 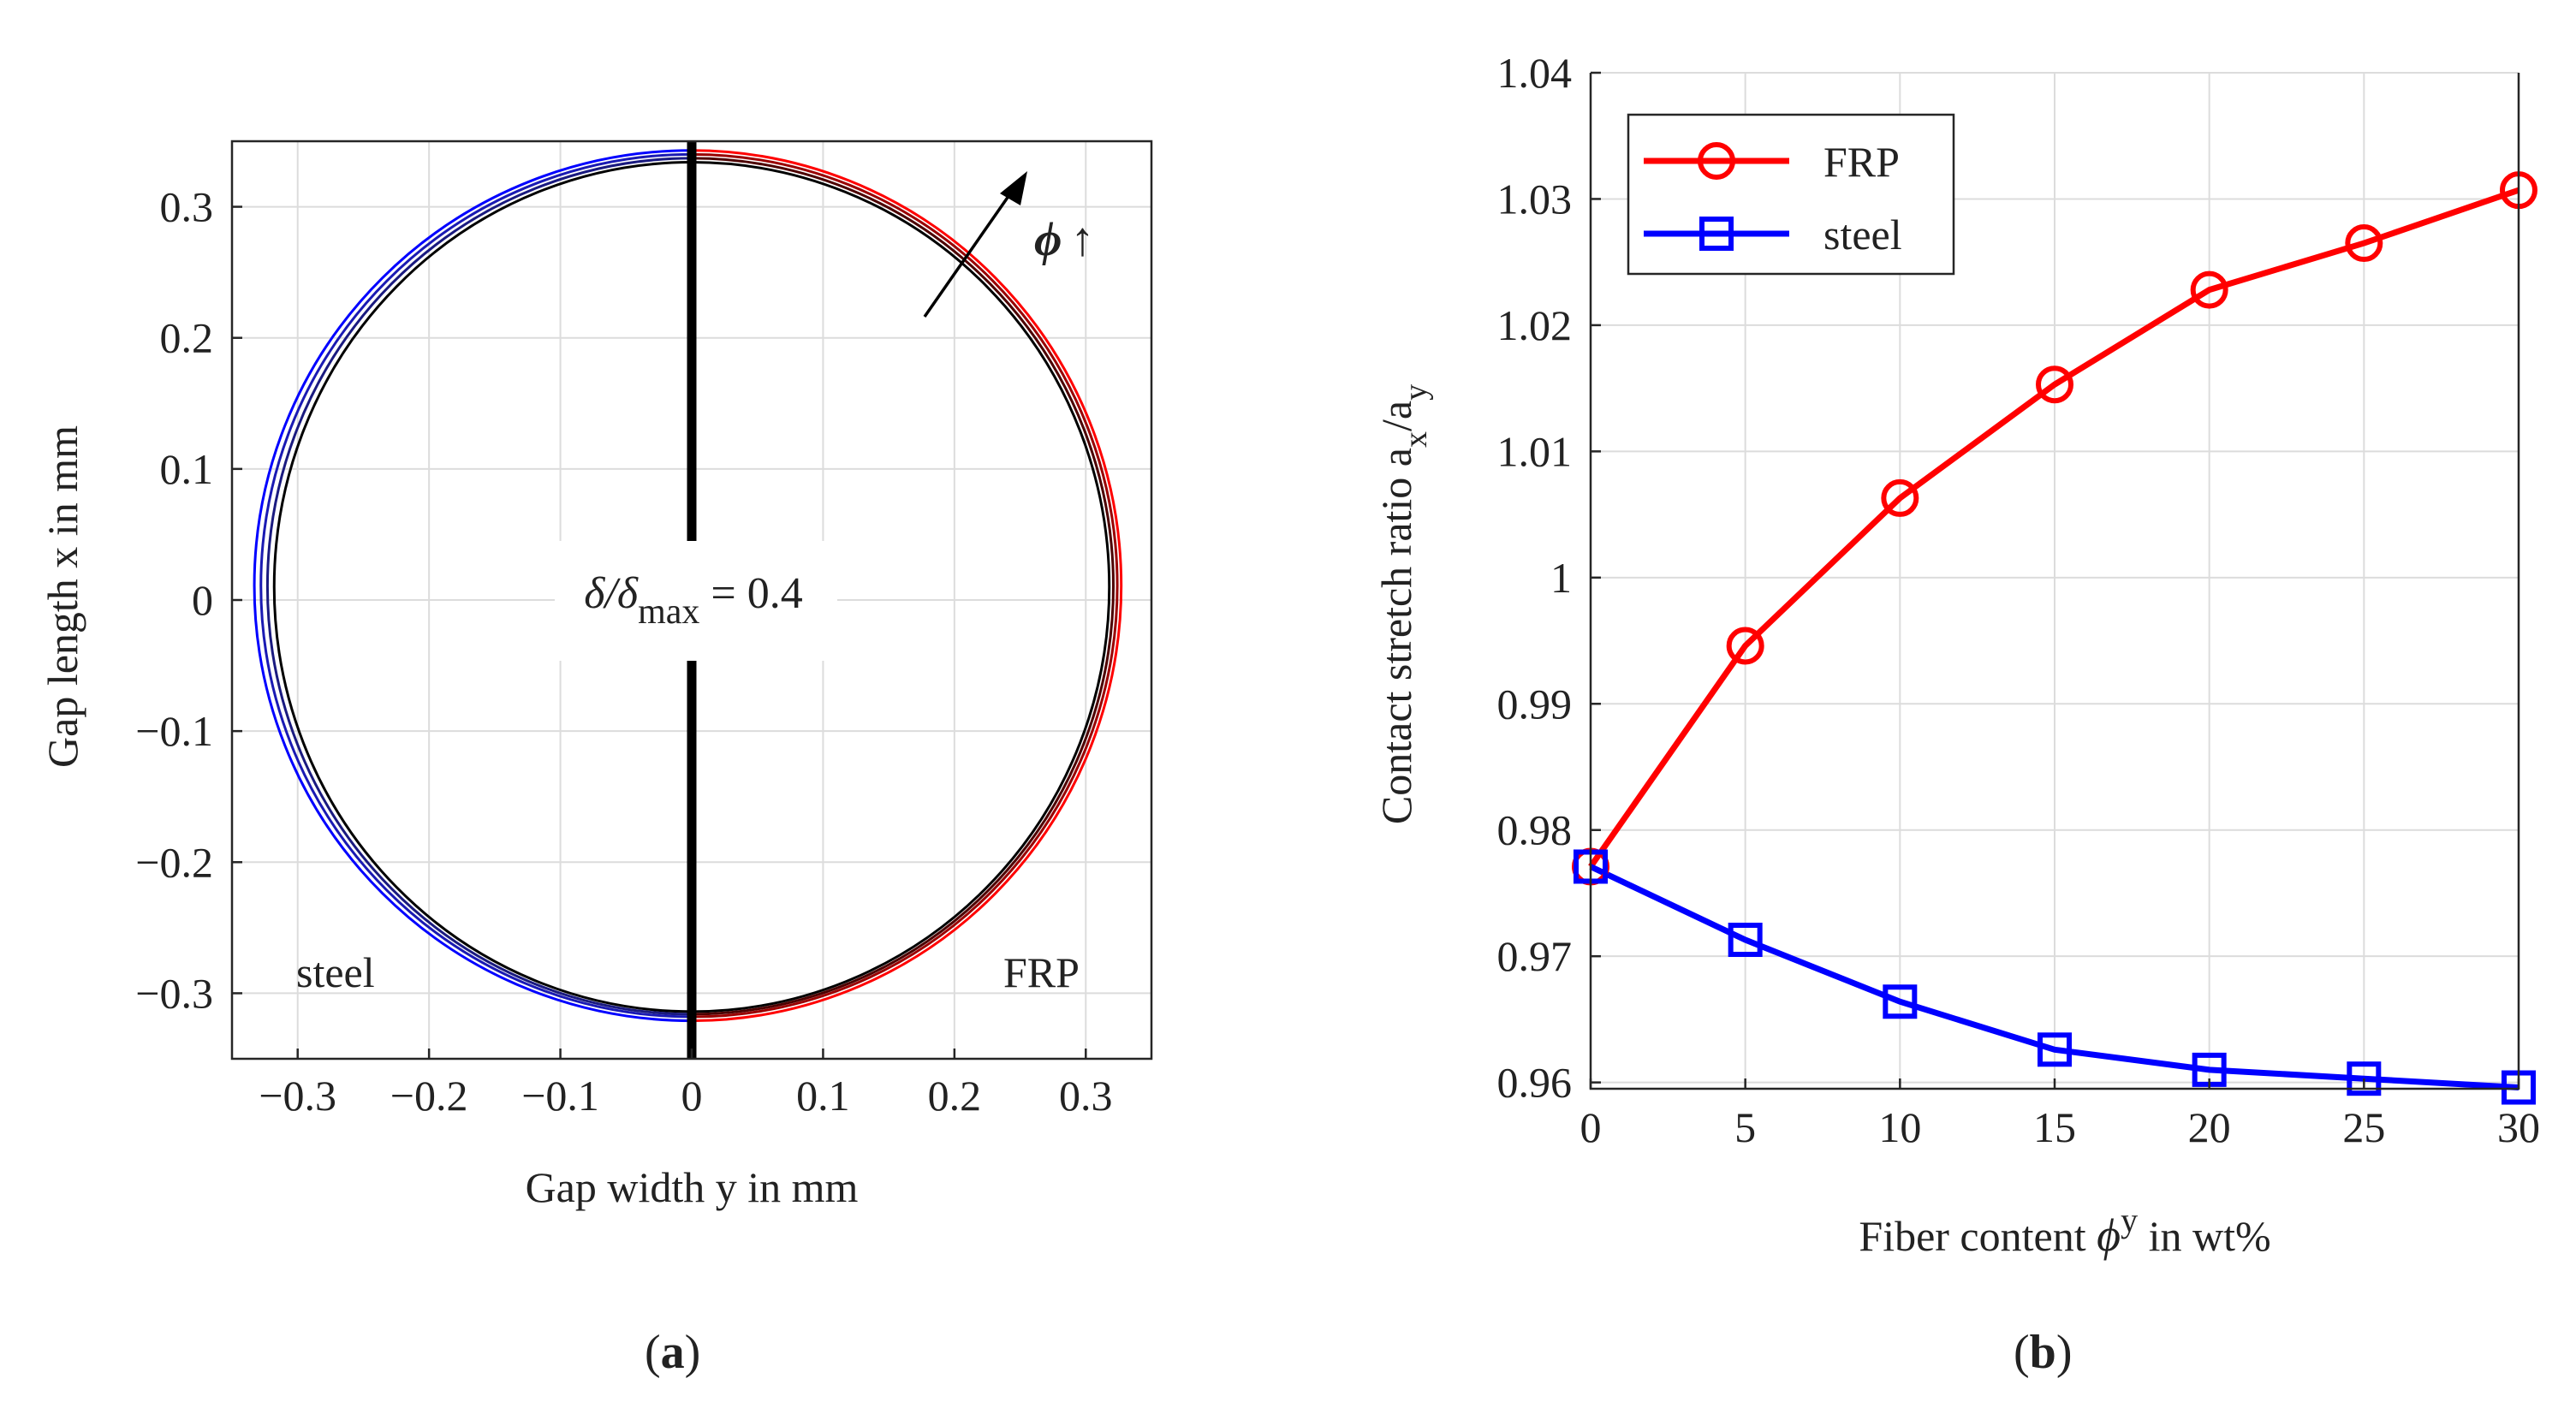 What do you see at coordinates (969, 254) in the screenshot?
I see `phi-arrow-line` at bounding box center [969, 254].